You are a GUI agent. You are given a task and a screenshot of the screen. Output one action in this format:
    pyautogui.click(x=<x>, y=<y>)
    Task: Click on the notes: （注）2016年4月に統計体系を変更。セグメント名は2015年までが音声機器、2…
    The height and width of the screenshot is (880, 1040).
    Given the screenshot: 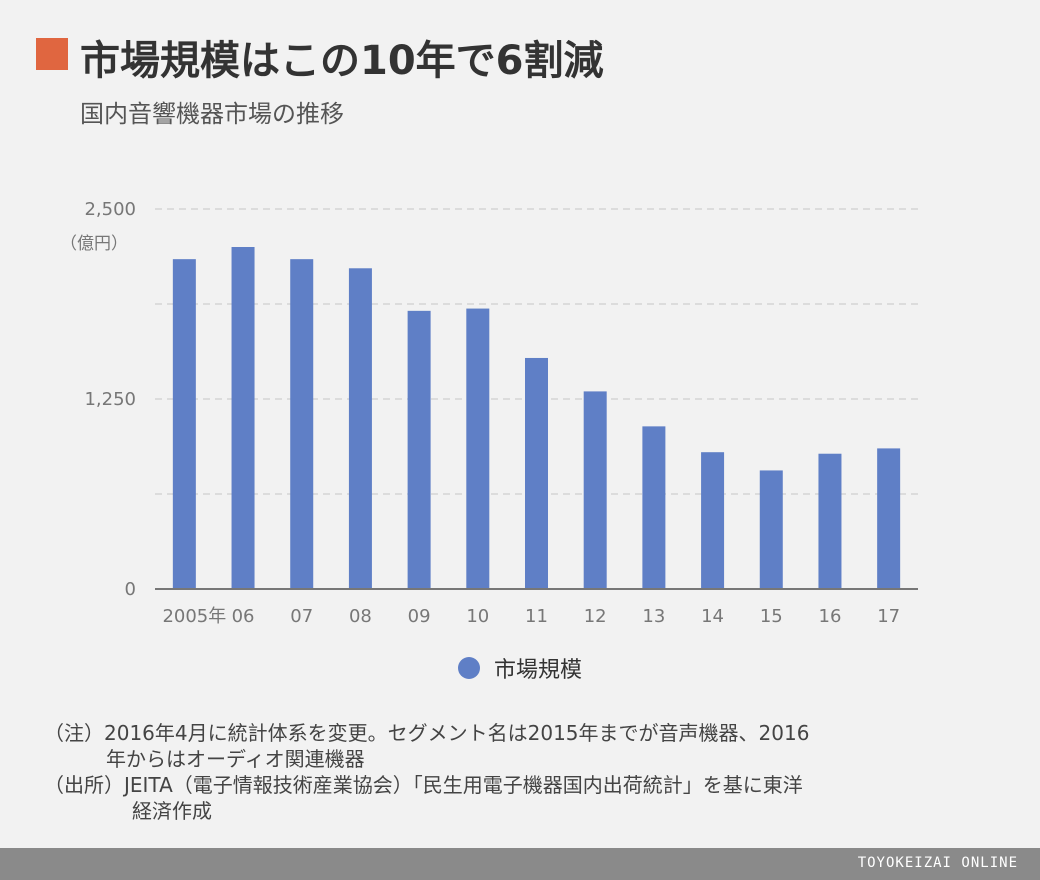 What is the action you would take?
    pyautogui.click(x=426, y=772)
    